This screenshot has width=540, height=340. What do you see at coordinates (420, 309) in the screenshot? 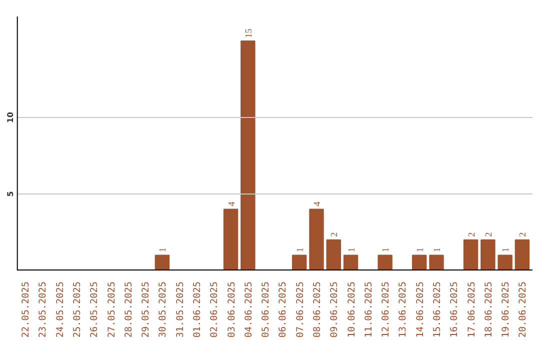
I see `x-tick-label: 14.06.2025` at bounding box center [420, 309].